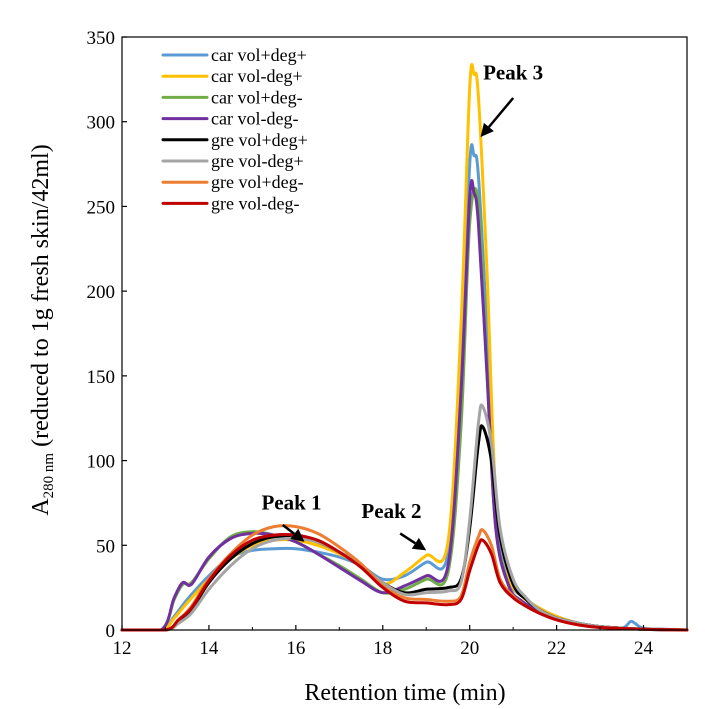 Image resolution: width=705 pixels, height=709 pixels. Describe the element at coordinates (556, 648) in the screenshot. I see `x-tick-label: 22` at that location.